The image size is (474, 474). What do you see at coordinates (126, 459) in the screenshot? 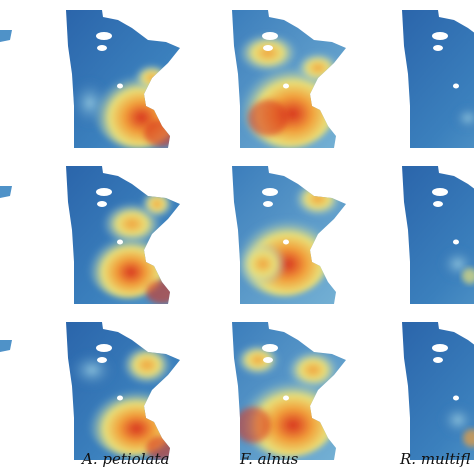
I see `species-label-a-petiolata: A. petiolata` at bounding box center [126, 459].